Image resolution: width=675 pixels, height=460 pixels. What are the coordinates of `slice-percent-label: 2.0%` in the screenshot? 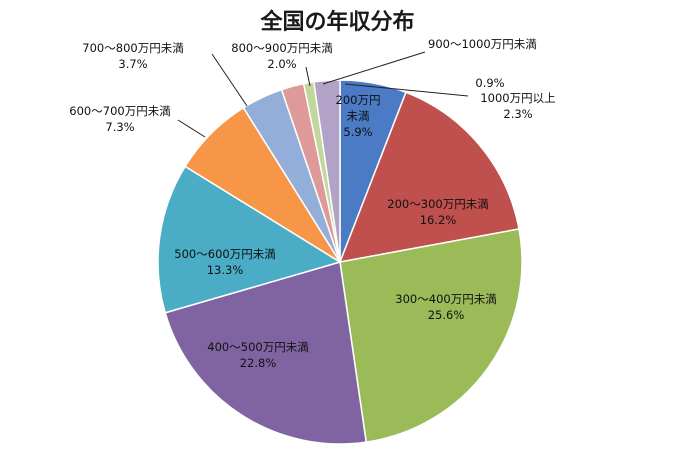 It's located at (281, 64).